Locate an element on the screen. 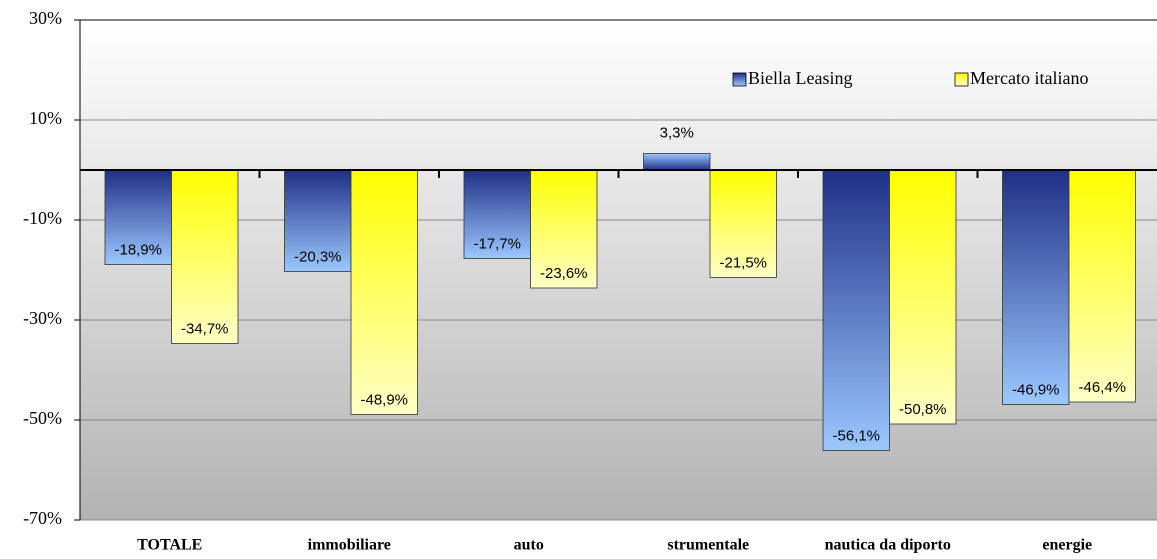 This screenshot has height=559, width=1157. data-label: -50,8% is located at coordinates (923, 409).